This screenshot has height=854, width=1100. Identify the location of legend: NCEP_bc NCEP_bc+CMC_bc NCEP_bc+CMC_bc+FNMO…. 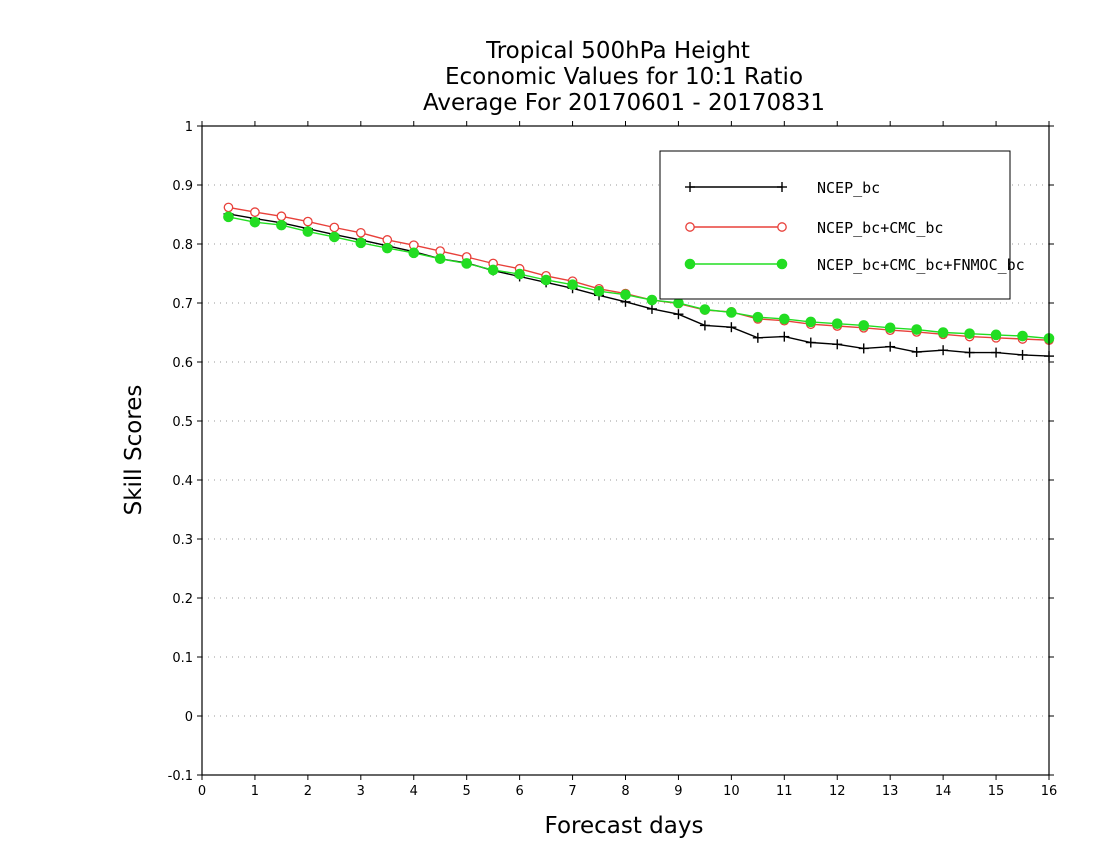
(842, 225).